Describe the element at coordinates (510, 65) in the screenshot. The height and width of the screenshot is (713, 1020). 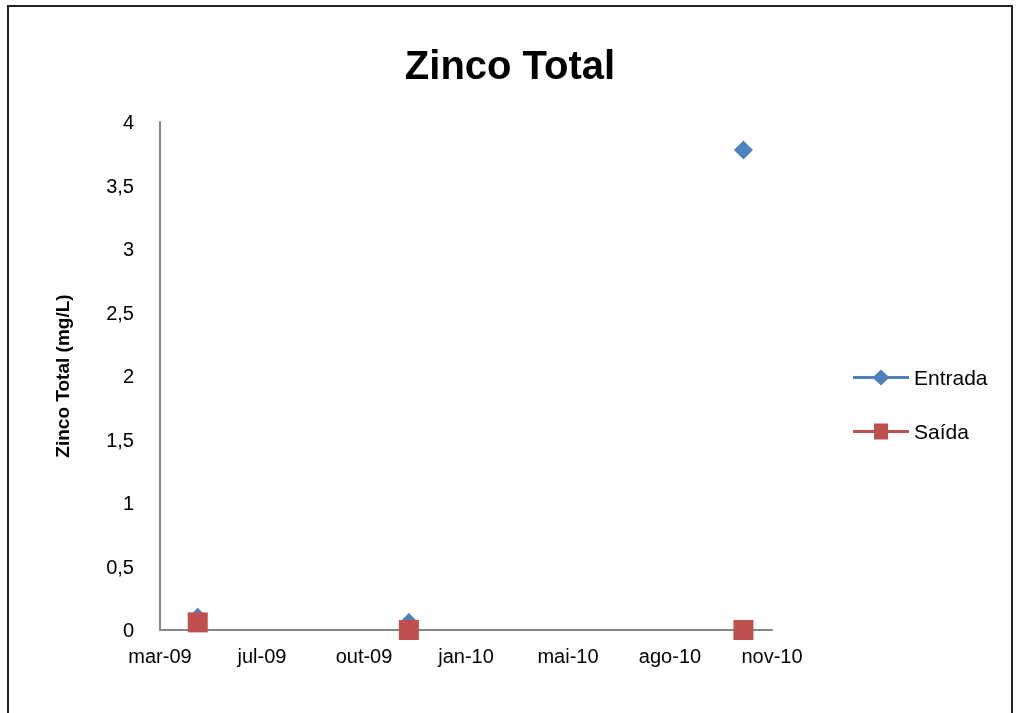
I see `chart-title: Zinco Total` at that location.